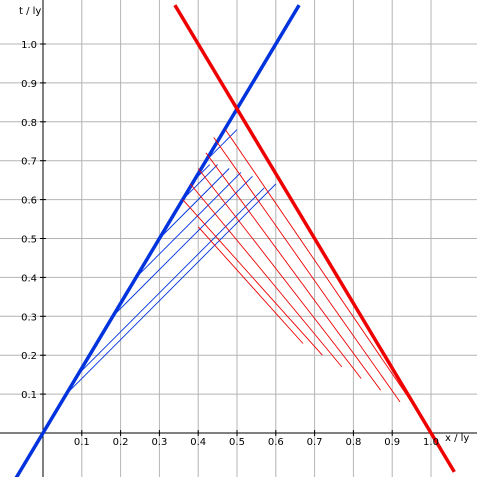  Describe the element at coordinates (29, 123) in the screenshot. I see `y-tick-label: 0.8` at that location.